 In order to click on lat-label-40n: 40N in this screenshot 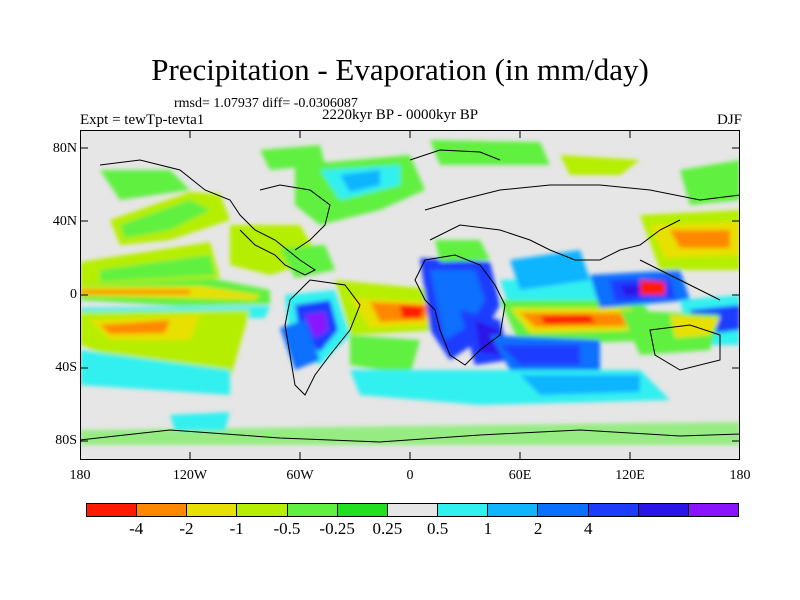, I will do `click(64, 221)`.